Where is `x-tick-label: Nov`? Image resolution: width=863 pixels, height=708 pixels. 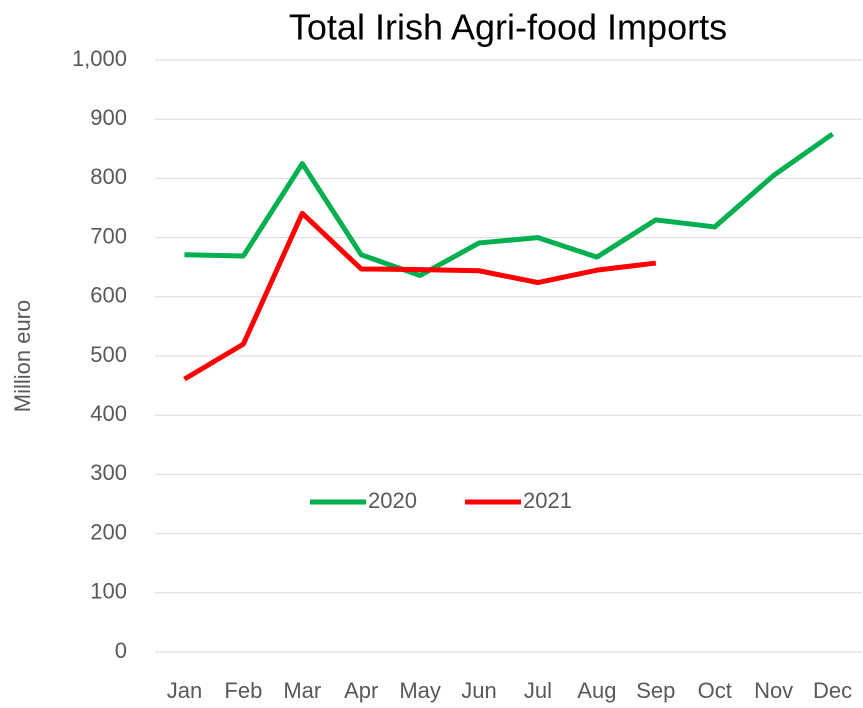
x-tick-label: Nov is located at coordinates (773, 690).